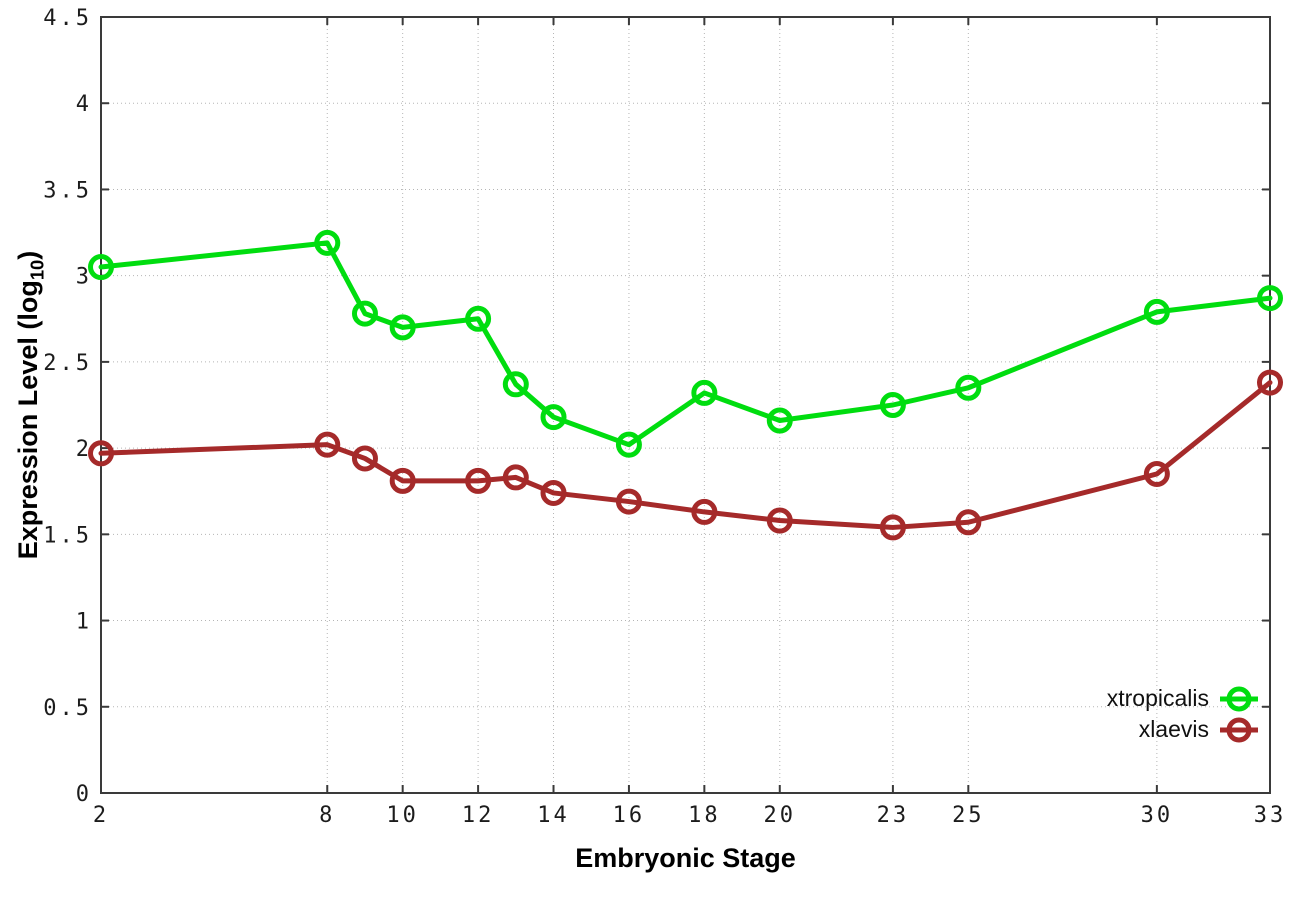  I want to click on y-axis-label: Expression Level (log10), so click(28, 405).